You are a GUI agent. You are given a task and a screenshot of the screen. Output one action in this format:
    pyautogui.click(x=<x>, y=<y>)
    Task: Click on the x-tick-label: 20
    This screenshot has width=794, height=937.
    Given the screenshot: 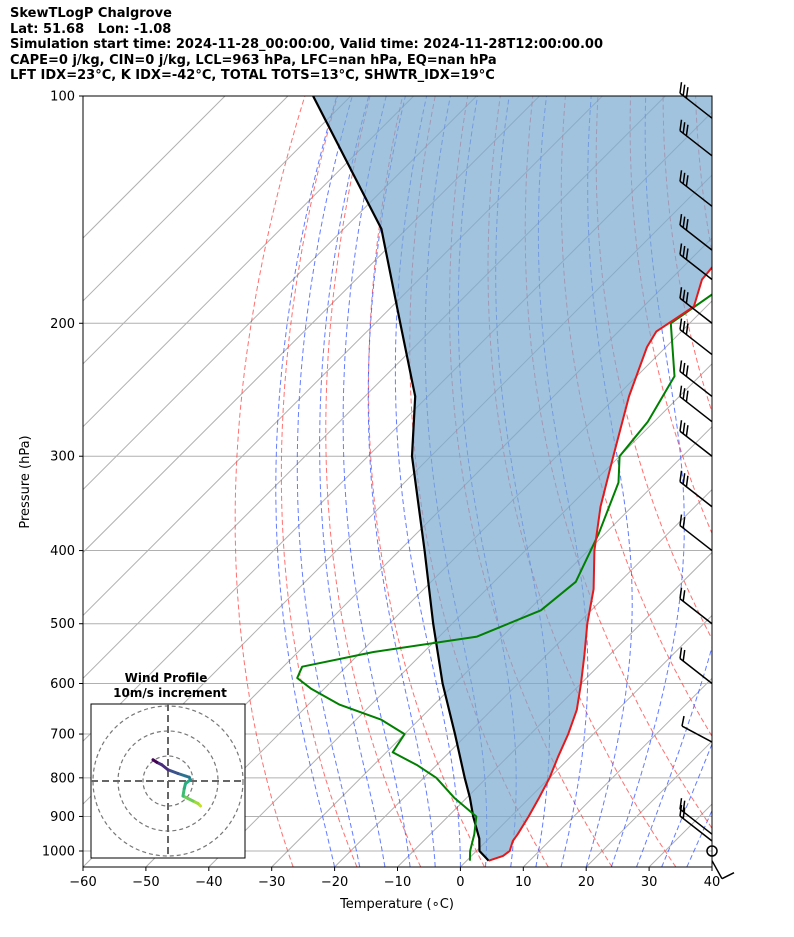 What is the action you would take?
    pyautogui.click(x=586, y=882)
    